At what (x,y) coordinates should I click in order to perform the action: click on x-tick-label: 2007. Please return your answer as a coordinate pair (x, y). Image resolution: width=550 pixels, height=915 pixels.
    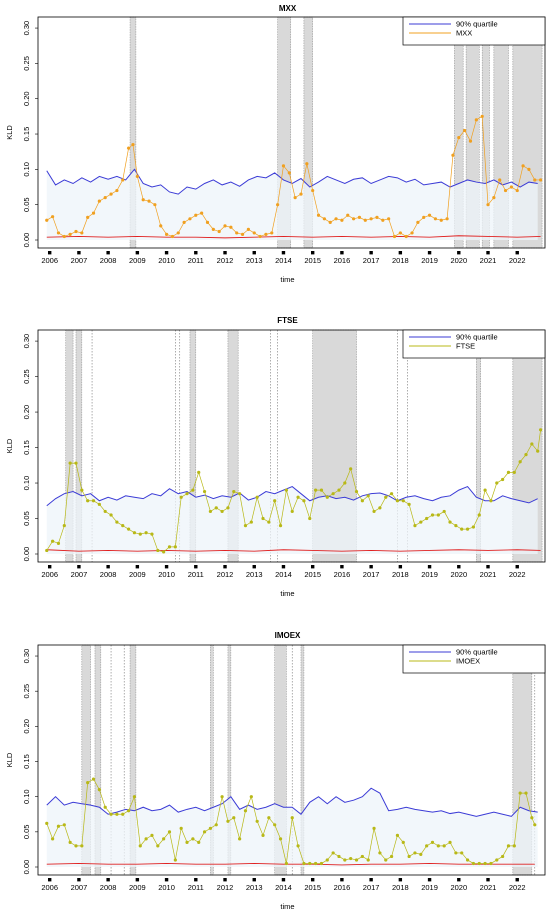
    Looking at the image, I should click on (79, 887).